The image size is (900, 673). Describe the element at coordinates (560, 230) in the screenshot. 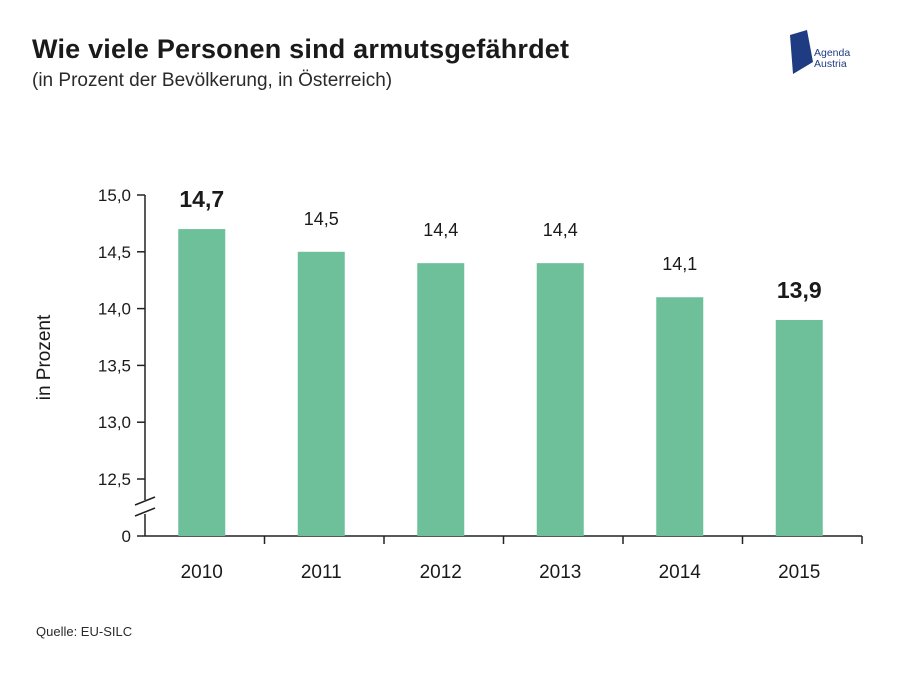

I see `data-label-2013: 14,4` at that location.